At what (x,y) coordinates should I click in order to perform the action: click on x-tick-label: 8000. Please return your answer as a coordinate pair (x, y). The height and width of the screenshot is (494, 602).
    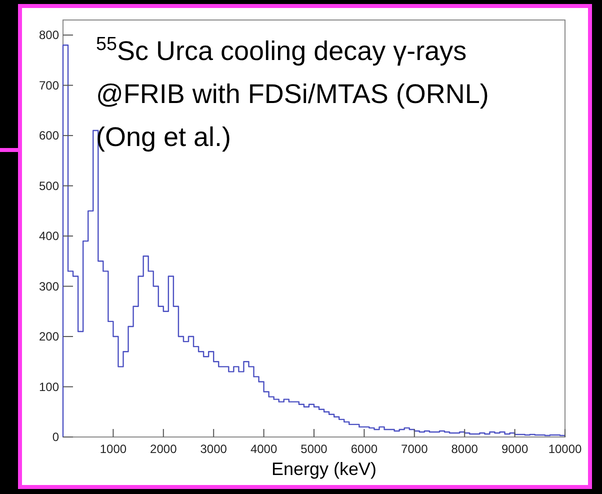
    Looking at the image, I should click on (464, 449).